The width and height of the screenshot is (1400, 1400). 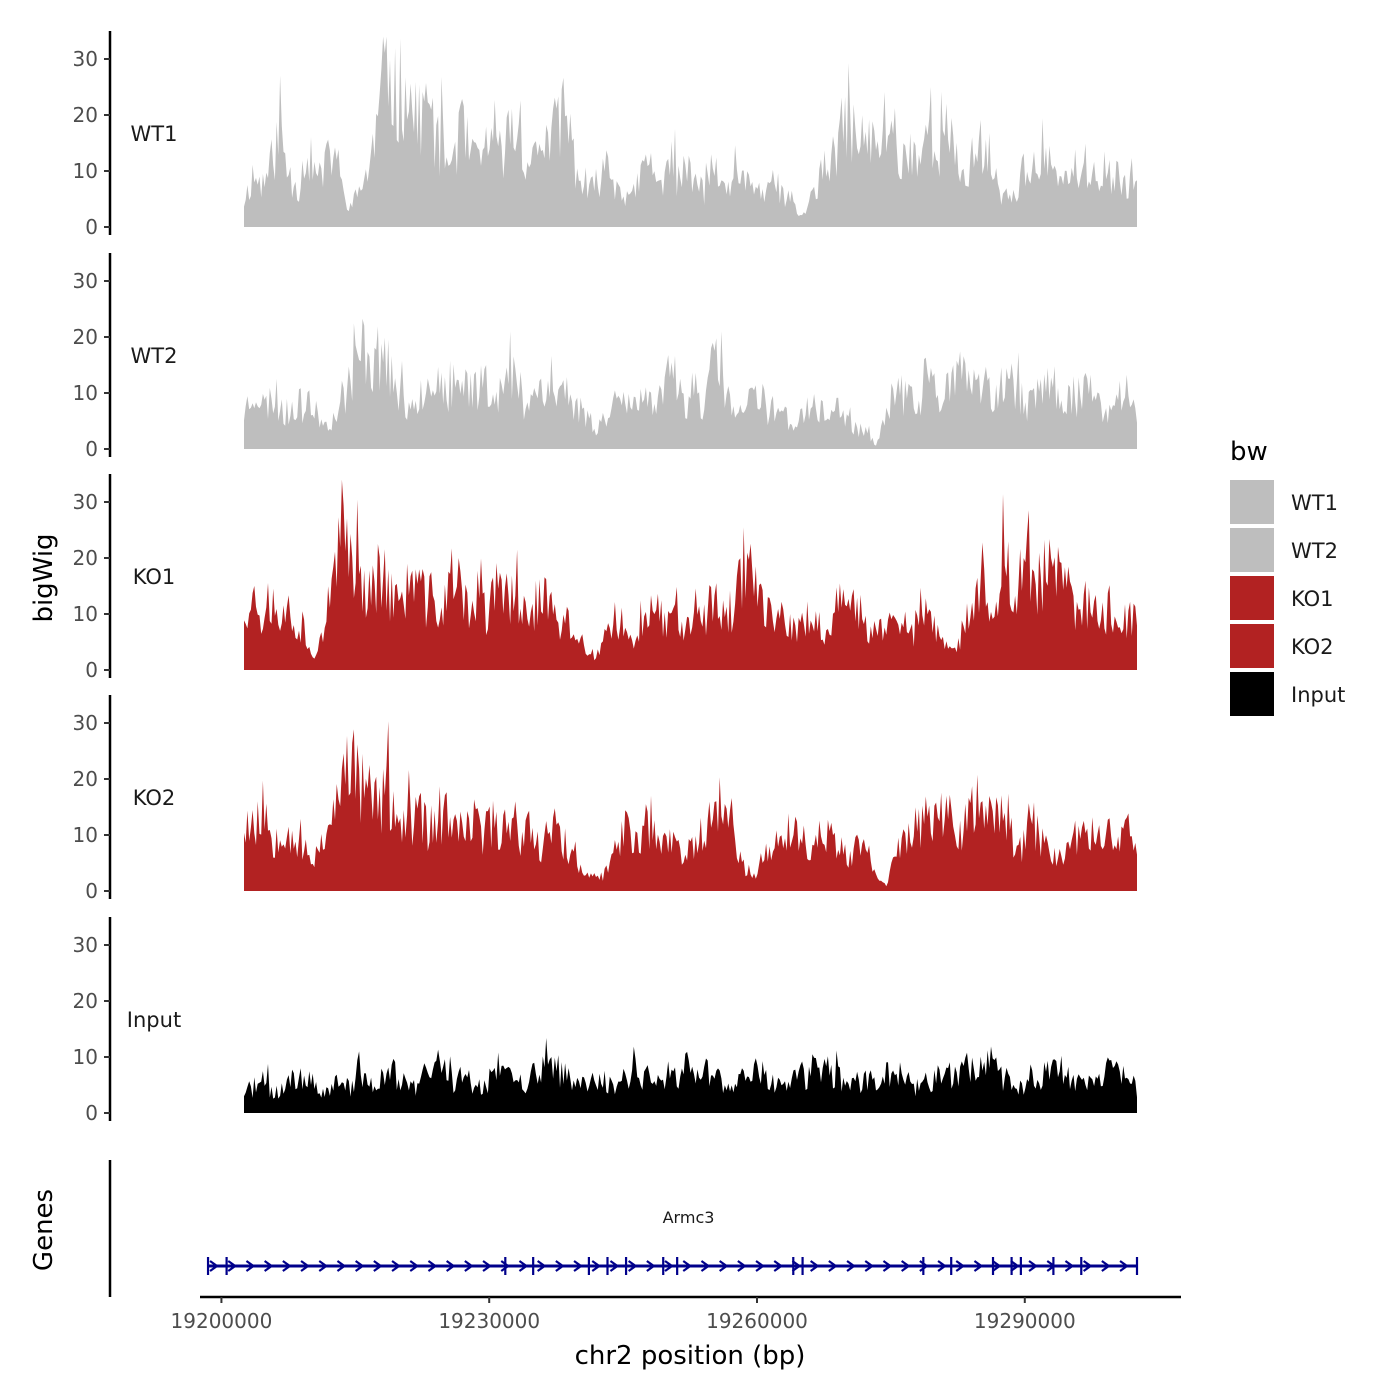 What do you see at coordinates (1287, 694) in the screenshot?
I see `legend-item-input: Input` at bounding box center [1287, 694].